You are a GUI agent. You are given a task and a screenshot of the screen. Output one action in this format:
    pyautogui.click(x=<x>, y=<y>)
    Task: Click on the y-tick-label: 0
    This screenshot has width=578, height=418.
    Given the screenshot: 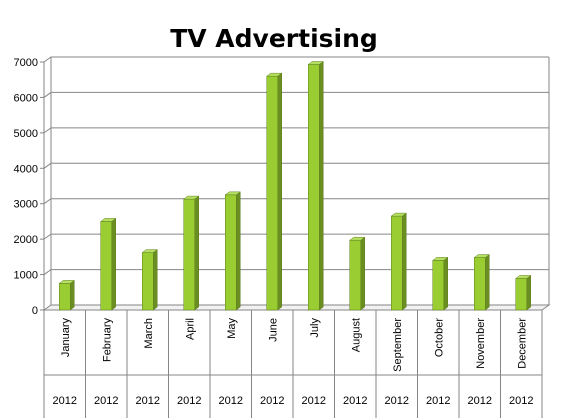 What is the action you would take?
    pyautogui.click(x=35, y=311)
    